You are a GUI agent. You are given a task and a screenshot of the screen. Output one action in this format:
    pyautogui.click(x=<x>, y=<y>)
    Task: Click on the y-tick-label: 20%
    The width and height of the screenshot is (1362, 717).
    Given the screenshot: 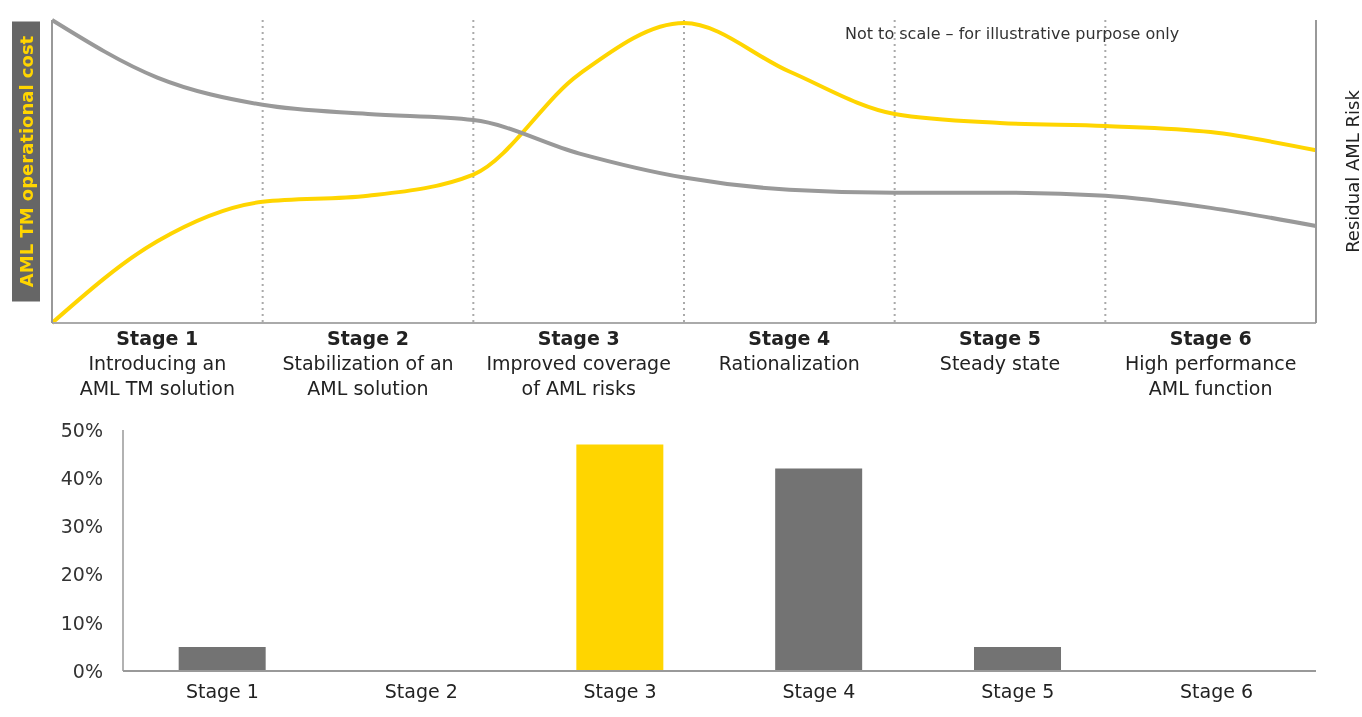 What is the action you would take?
    pyautogui.click(x=81, y=574)
    